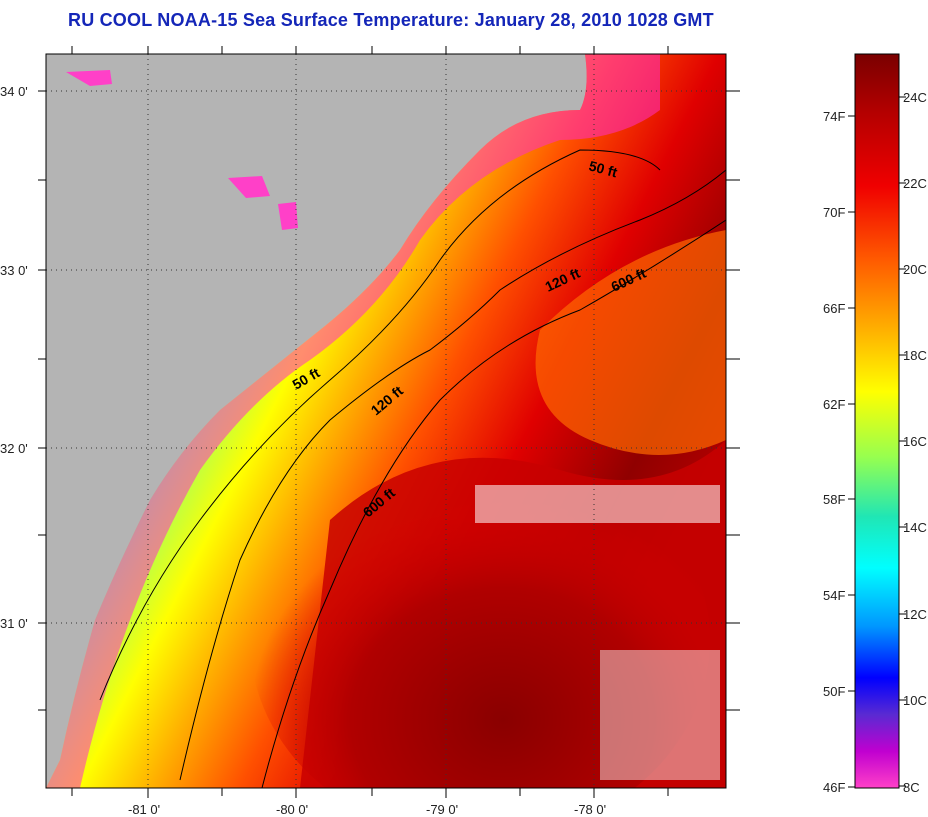  I want to click on colorbar, so click(877, 421).